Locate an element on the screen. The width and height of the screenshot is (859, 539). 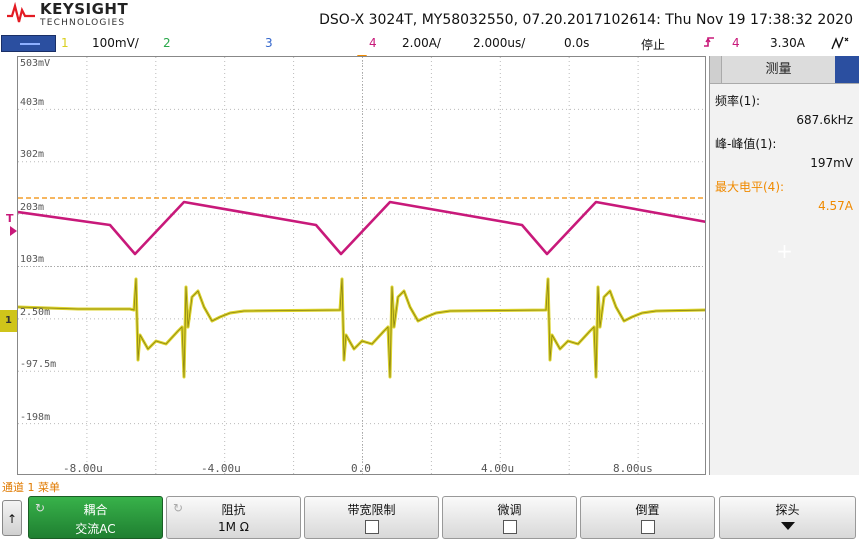
panel-tab-icon is located at coordinates (716, 69).